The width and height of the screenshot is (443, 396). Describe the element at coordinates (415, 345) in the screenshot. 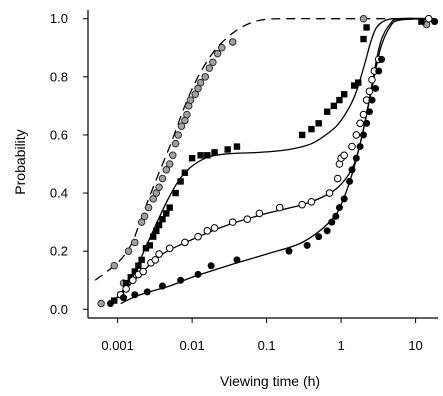

I see `x-tick-label: 10` at that location.